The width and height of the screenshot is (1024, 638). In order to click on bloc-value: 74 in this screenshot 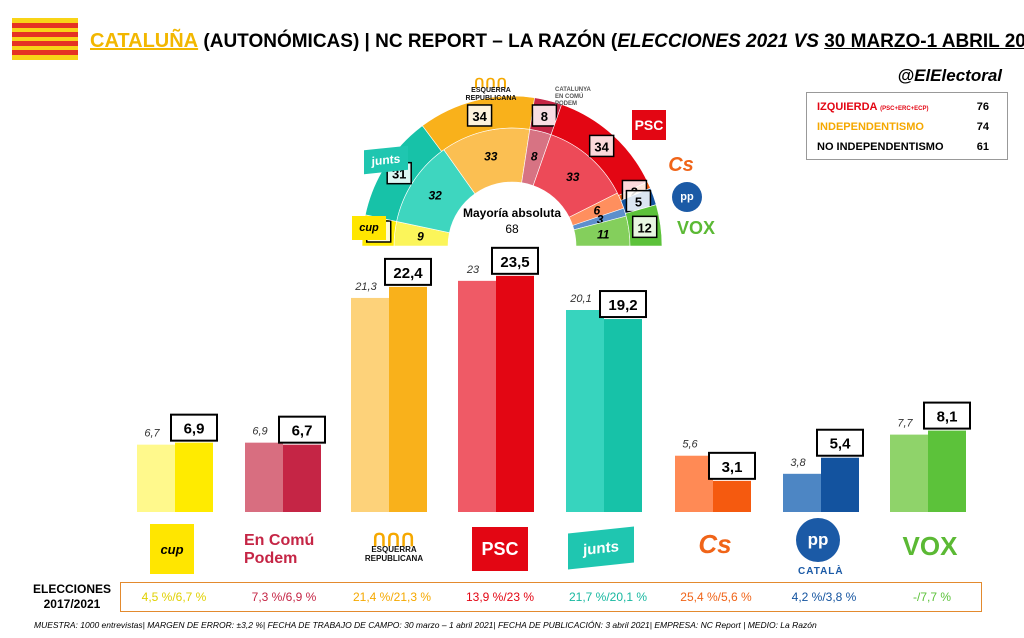, I will do `click(982, 127)`.